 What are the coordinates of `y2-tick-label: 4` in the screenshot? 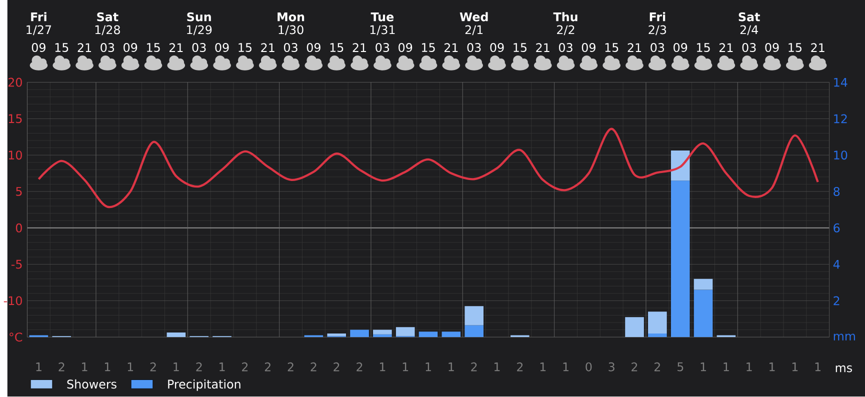 It's located at (836, 264).